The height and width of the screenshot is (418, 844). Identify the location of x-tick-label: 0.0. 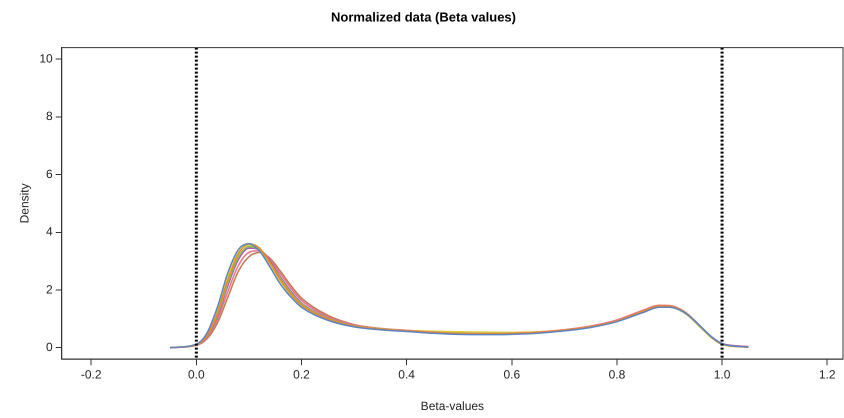
(196, 375).